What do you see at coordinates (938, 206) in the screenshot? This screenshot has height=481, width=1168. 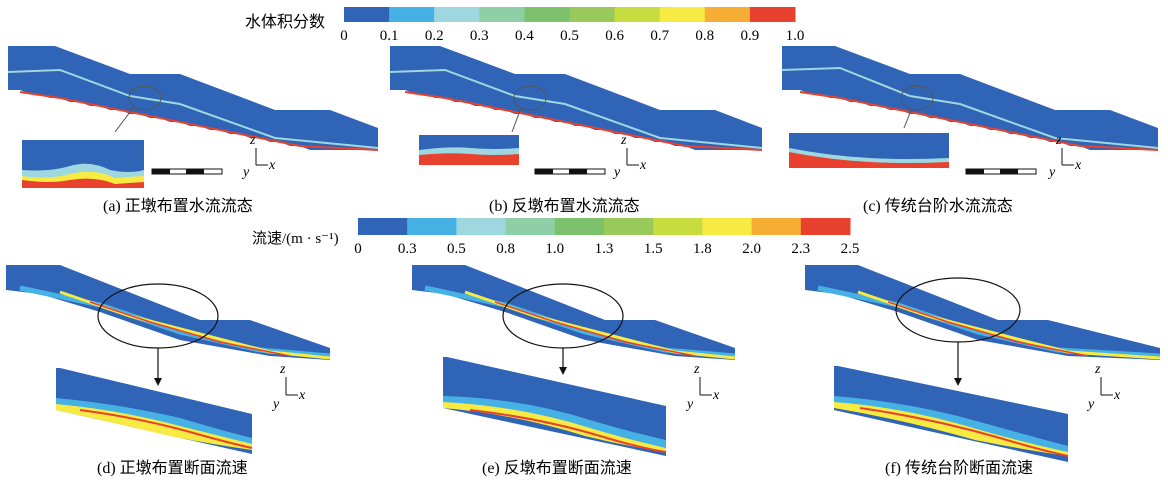 I see `caption-c: (c) 传统台阶水流流态` at bounding box center [938, 206].